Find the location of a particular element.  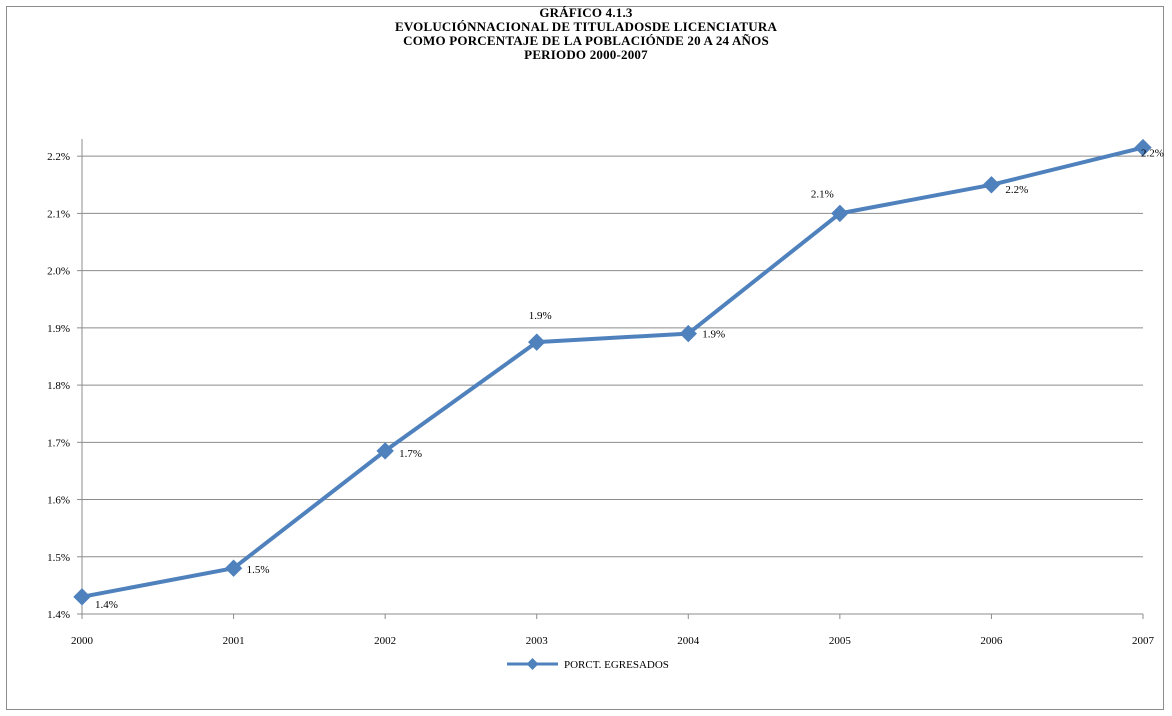

x-tick-label: 2006 is located at coordinates (991, 641).